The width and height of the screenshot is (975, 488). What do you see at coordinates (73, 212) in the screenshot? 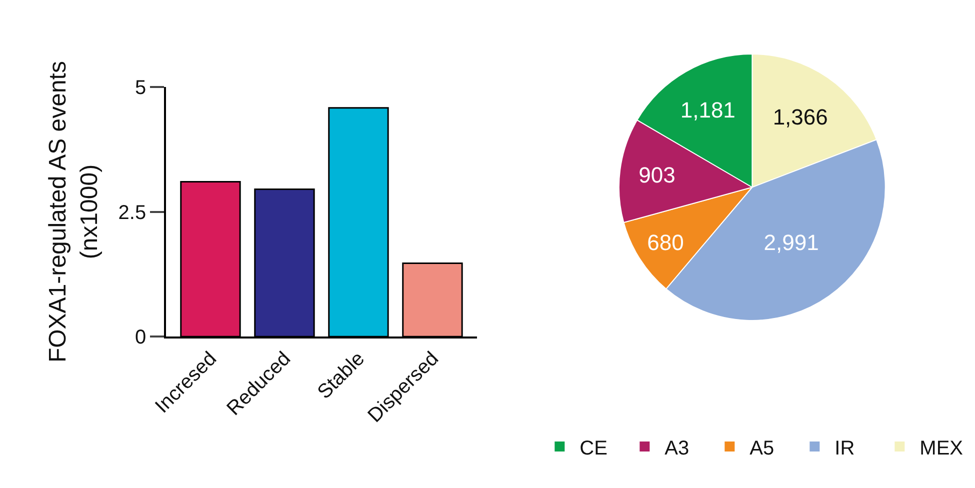
I see `y-axis-title: FOXA1-regulated AS events (nx1000)` at bounding box center [73, 212].